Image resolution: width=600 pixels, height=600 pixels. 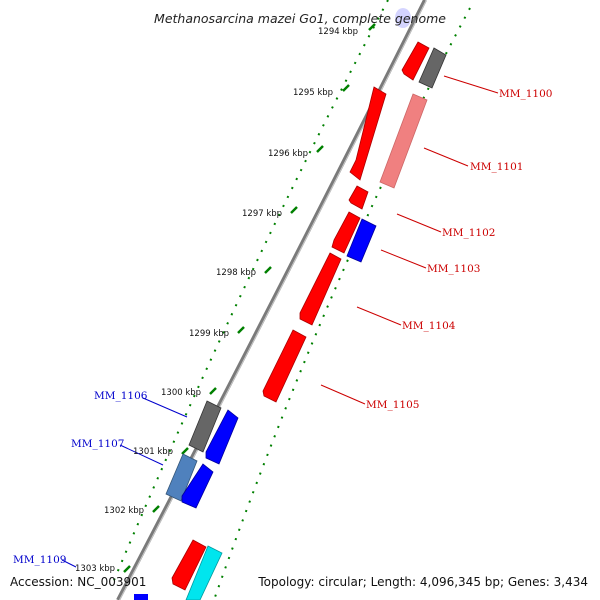 I want to click on gene-arrow-mm1106-gray, so click(x=205, y=426).